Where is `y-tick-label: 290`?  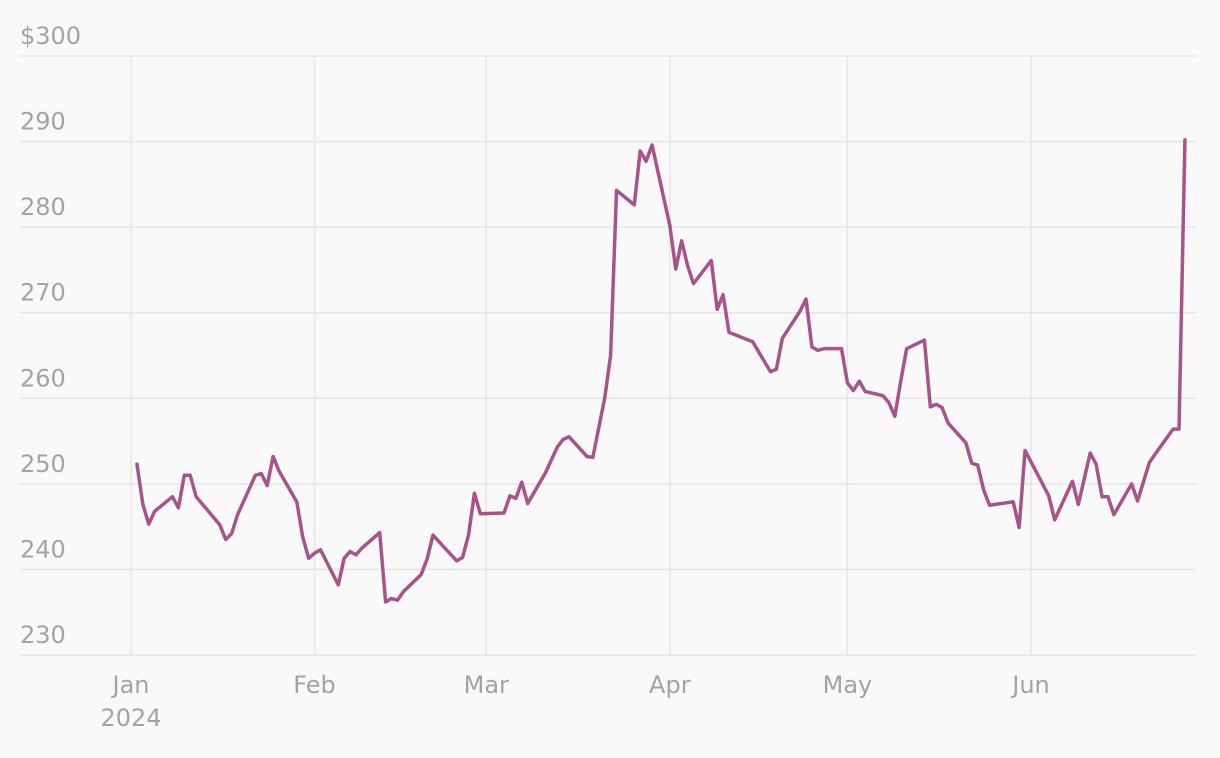
y-tick-label: 290 is located at coordinates (43, 122).